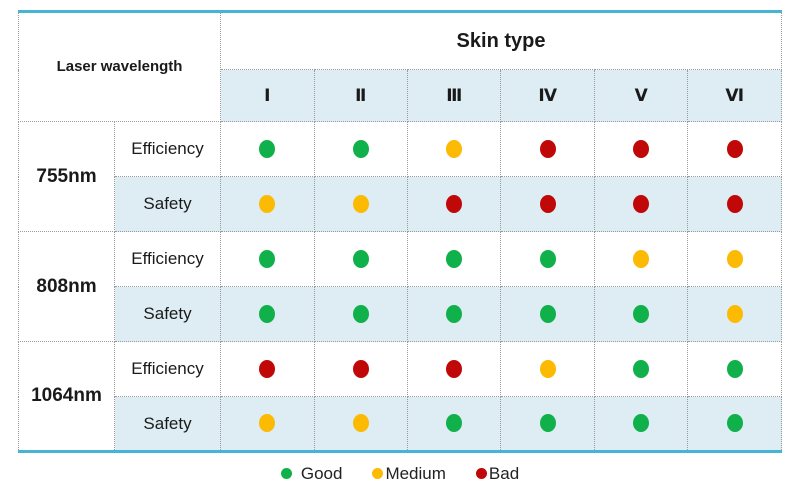 The width and height of the screenshot is (800, 502). Describe the element at coordinates (66, 396) in the screenshot. I see `wavelength-label: 1064nm` at that location.